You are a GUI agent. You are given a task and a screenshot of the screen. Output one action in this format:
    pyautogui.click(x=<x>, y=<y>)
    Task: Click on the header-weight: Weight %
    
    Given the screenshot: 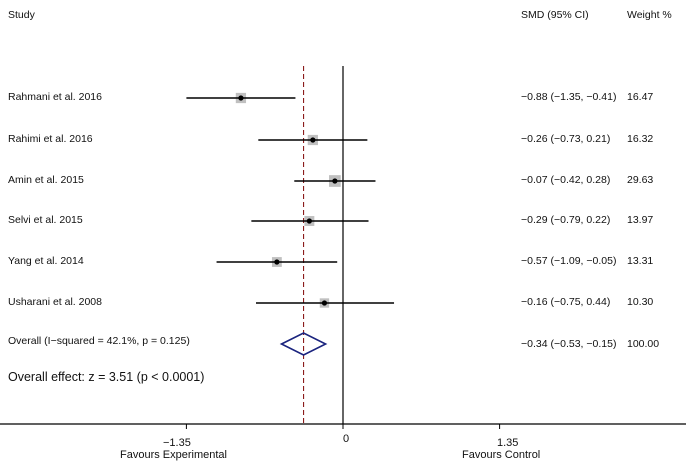 What is the action you would take?
    pyautogui.click(x=649, y=15)
    